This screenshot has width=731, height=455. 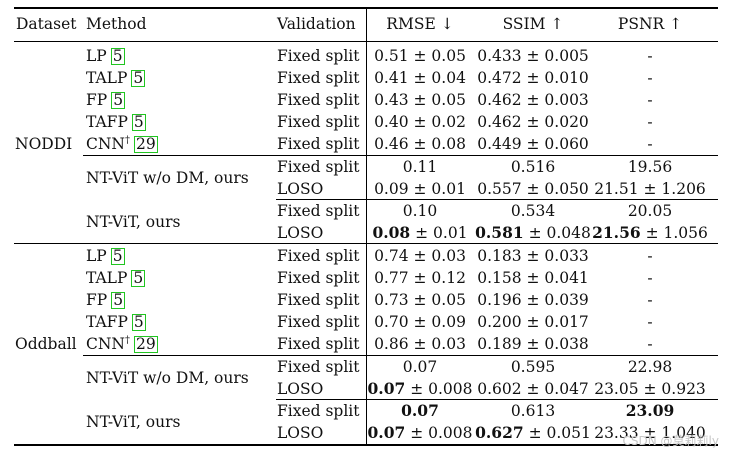 What do you see at coordinates (650, 167) in the screenshot?
I see `psnr-cell: 19.56` at bounding box center [650, 167].